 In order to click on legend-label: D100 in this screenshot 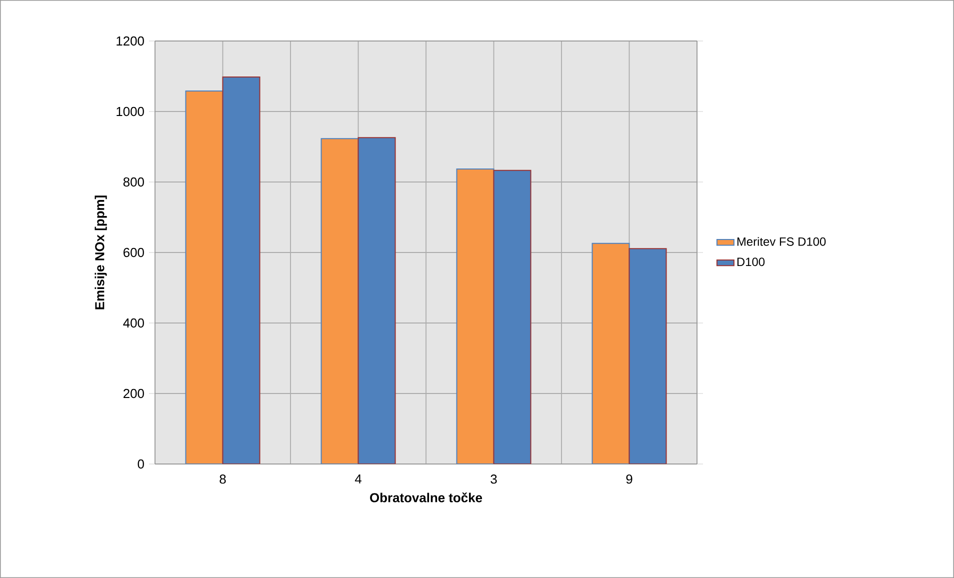, I will do `click(751, 262)`.